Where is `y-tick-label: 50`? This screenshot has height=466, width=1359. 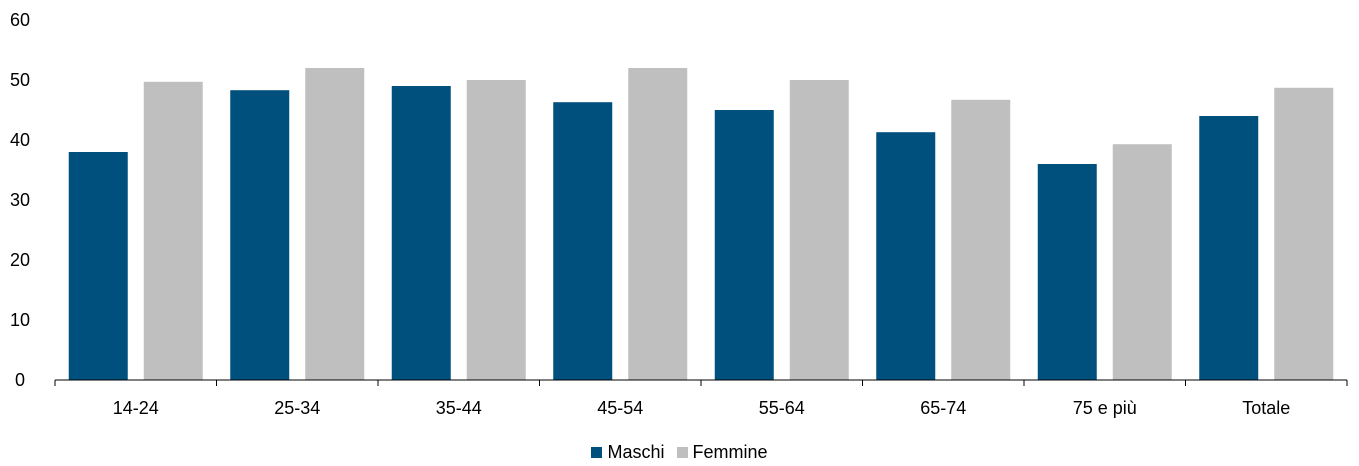
y-tick-label: 50 is located at coordinates (20, 80).